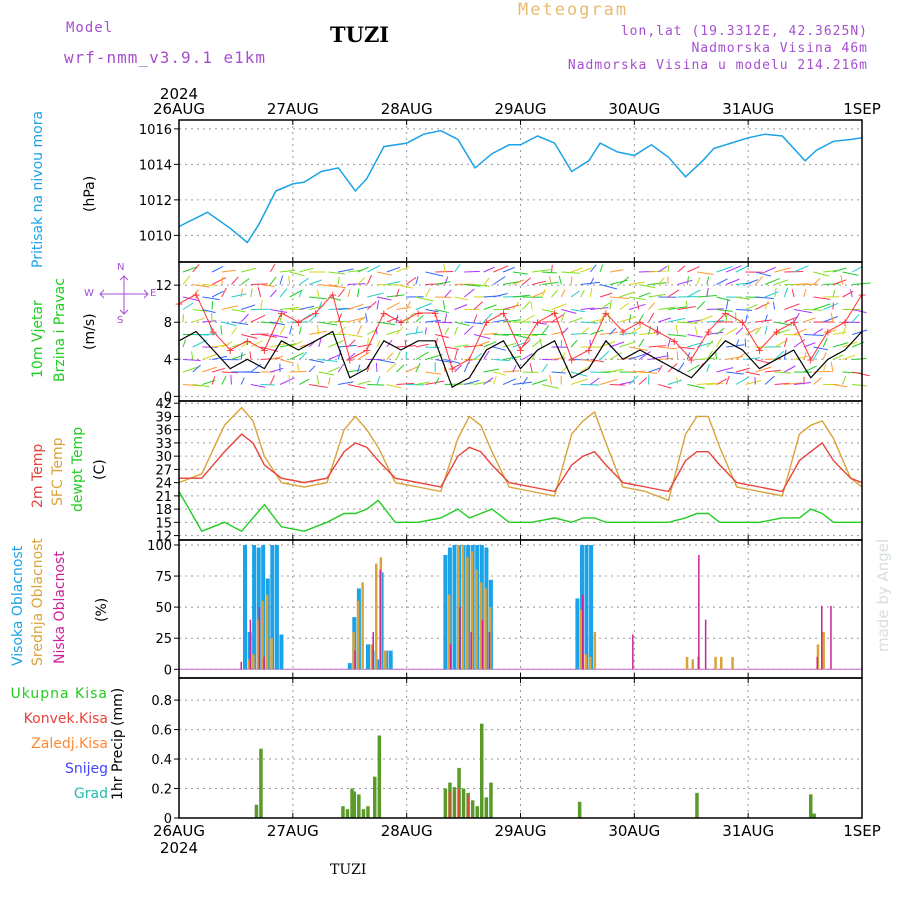 The image size is (900, 900). What do you see at coordinates (161, 701) in the screenshot?
I see `y-tick-label: 0.8` at bounding box center [161, 701].